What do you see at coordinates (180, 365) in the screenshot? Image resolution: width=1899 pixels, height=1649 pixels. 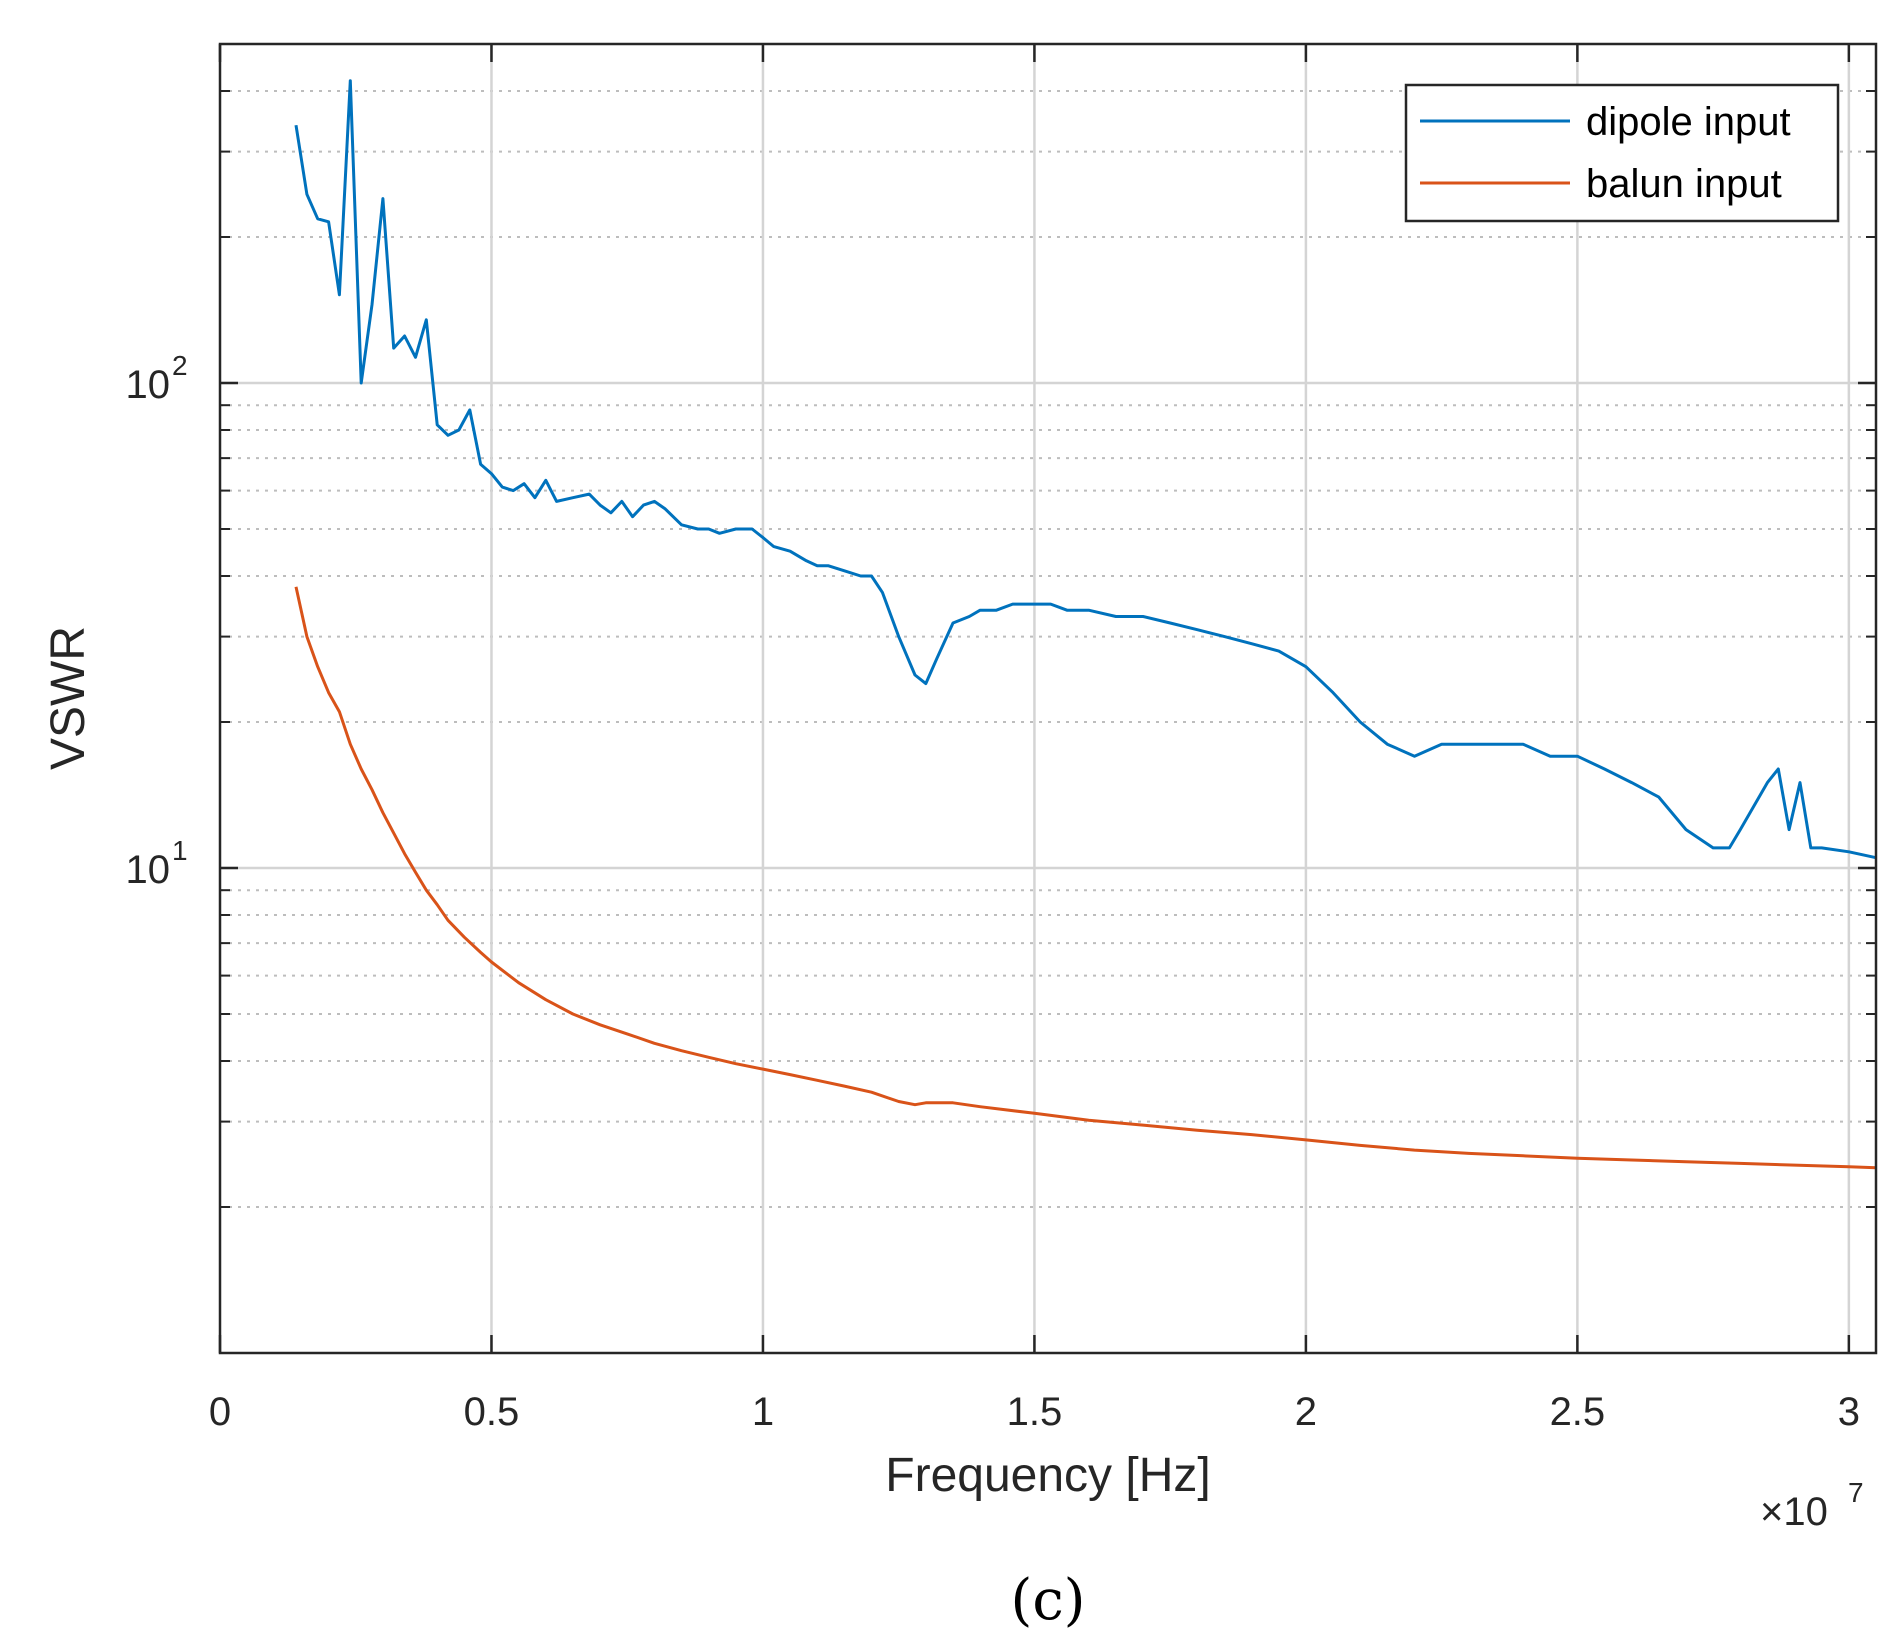 I see `y-tick-exponent: 2` at bounding box center [180, 365].